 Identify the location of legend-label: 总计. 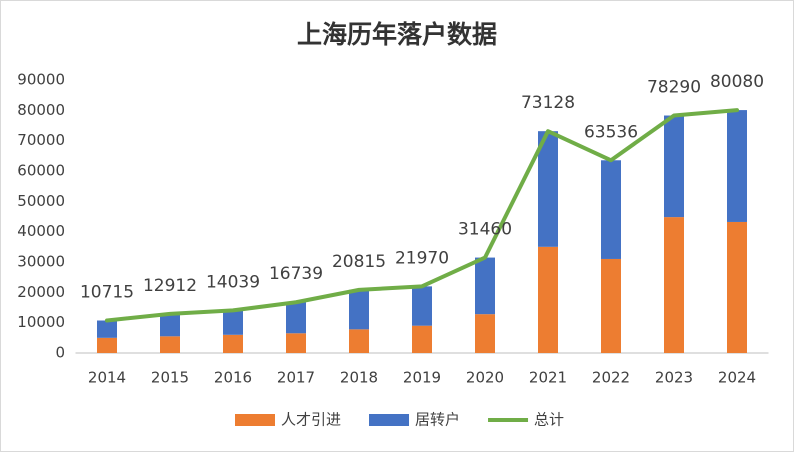
(549, 420).